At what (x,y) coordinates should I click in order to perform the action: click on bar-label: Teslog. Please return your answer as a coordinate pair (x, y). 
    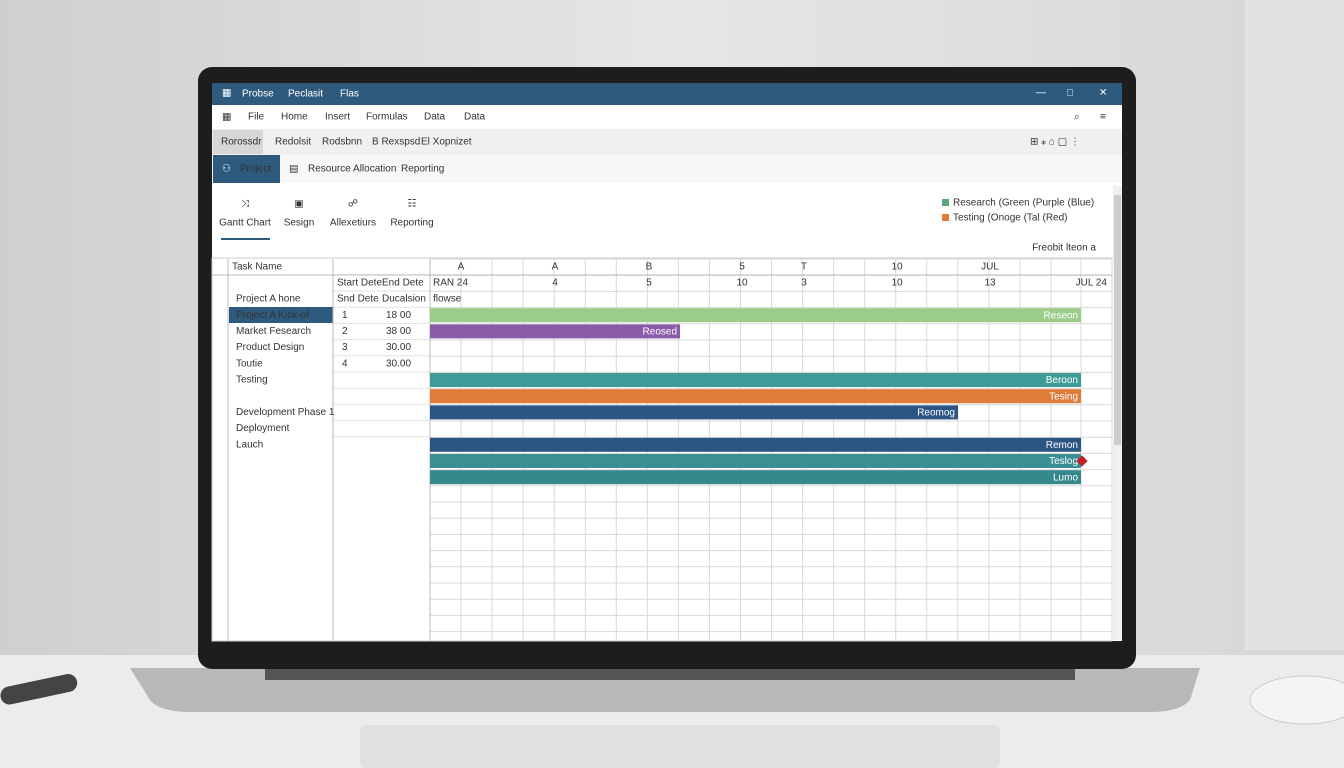
    Looking at the image, I should click on (1063, 461).